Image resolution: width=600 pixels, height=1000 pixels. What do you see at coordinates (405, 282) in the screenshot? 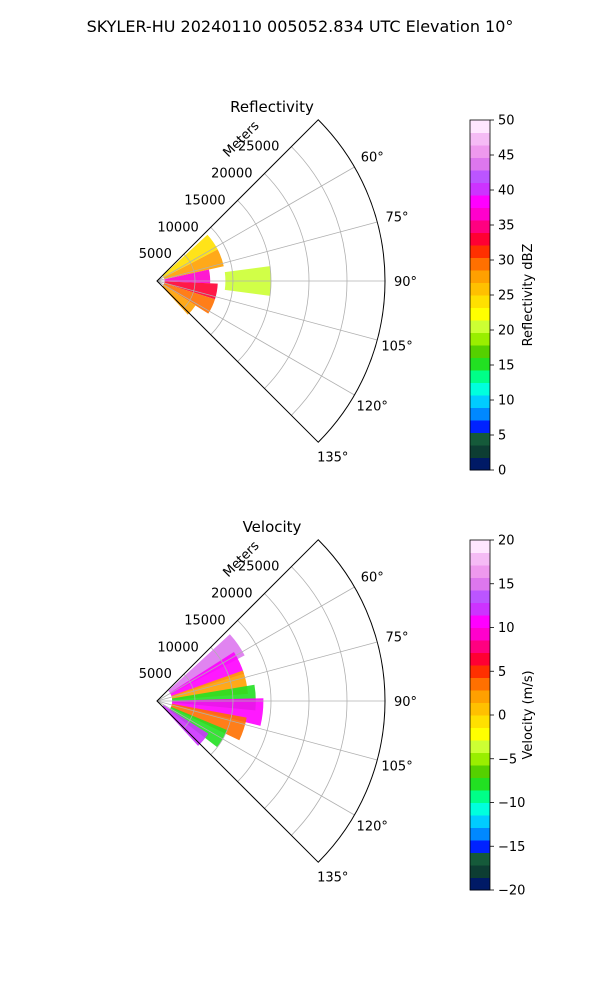
I see `azimuth-tick-label: 90°` at bounding box center [405, 282].